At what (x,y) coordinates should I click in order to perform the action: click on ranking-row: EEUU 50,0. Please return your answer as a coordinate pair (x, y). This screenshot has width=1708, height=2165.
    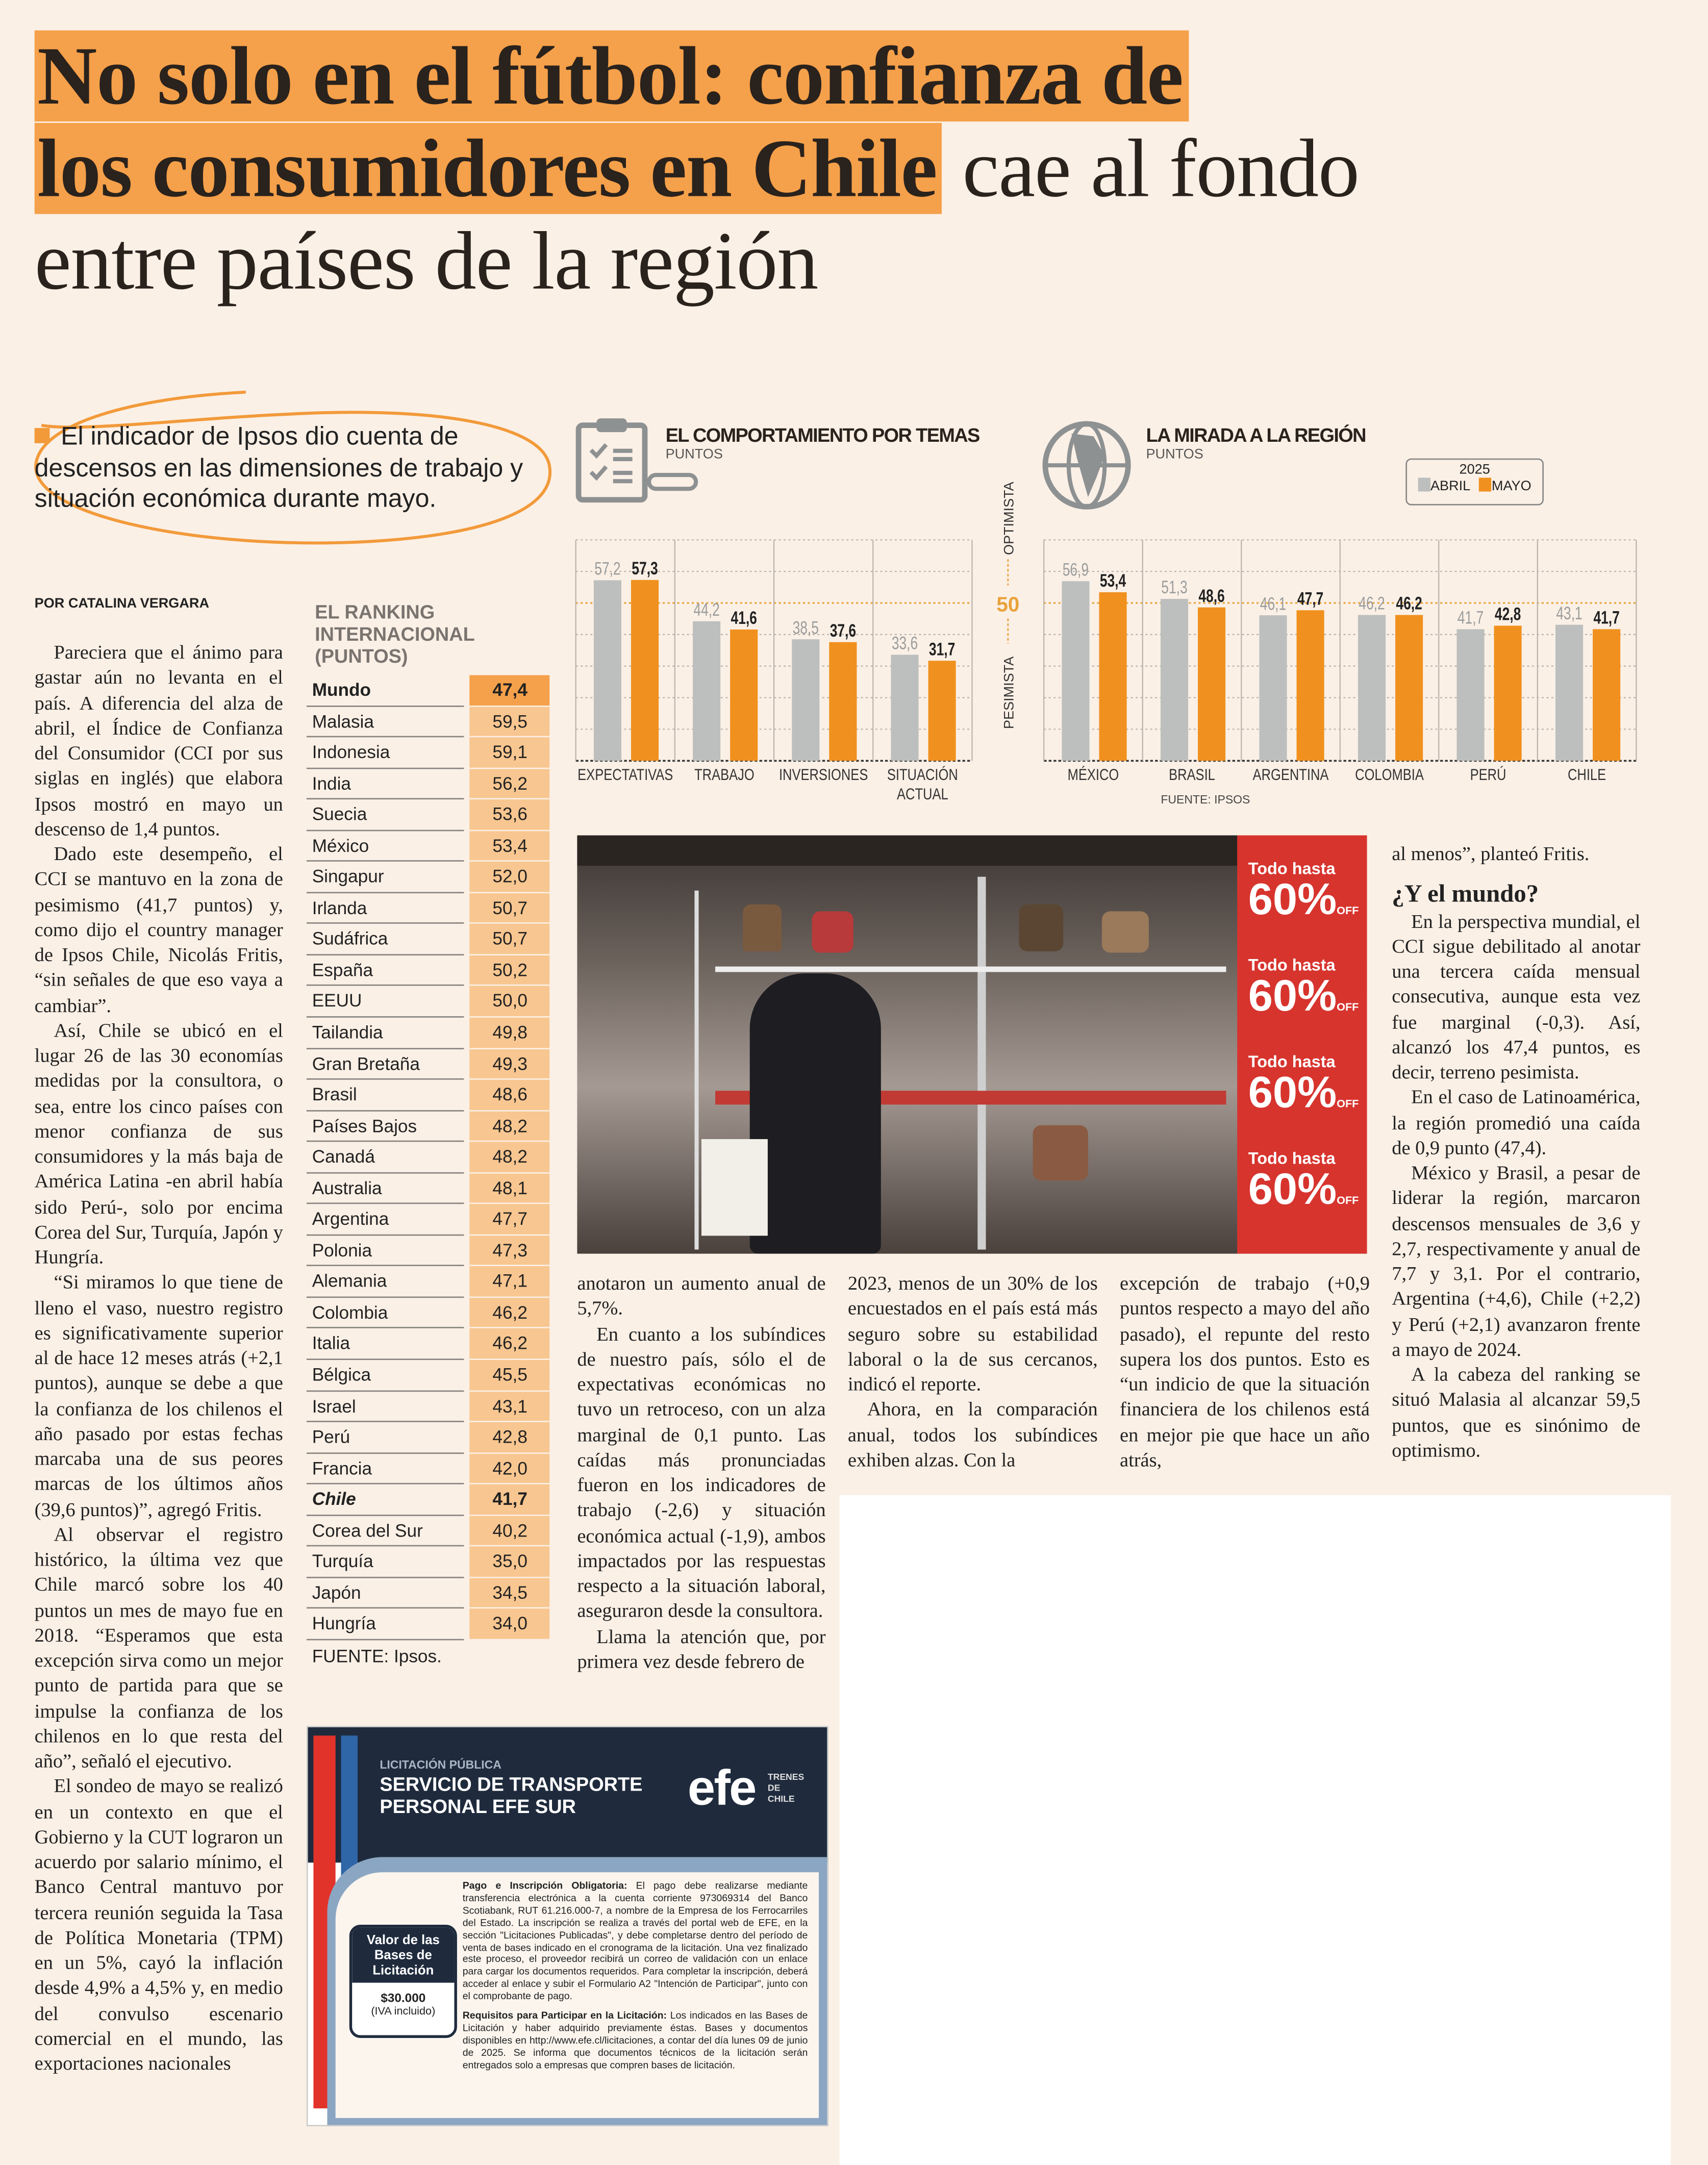
    Looking at the image, I should click on (428, 1002).